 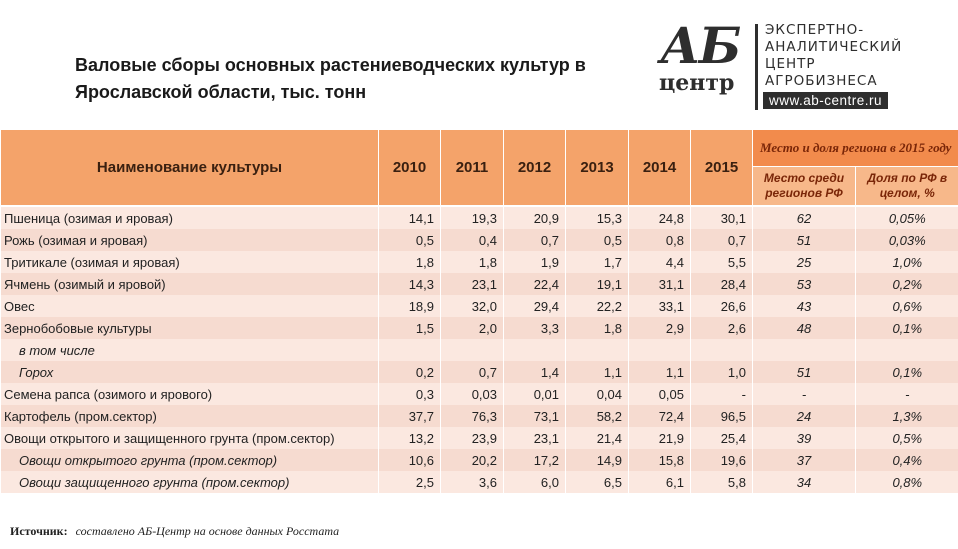 What do you see at coordinates (409, 460) in the screenshot?
I see `cell: 10,6` at bounding box center [409, 460].